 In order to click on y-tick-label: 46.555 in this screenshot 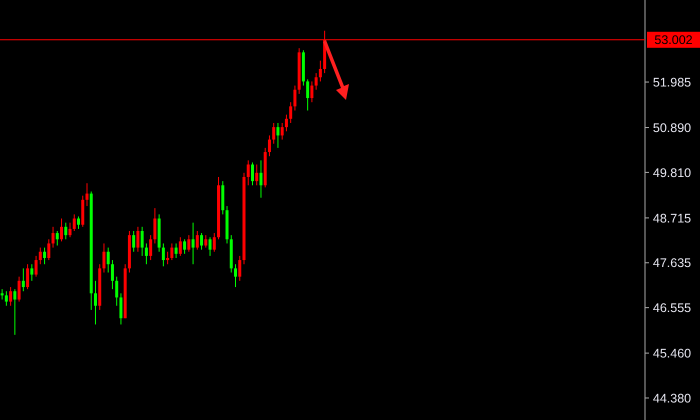, I will do `click(672, 308)`.